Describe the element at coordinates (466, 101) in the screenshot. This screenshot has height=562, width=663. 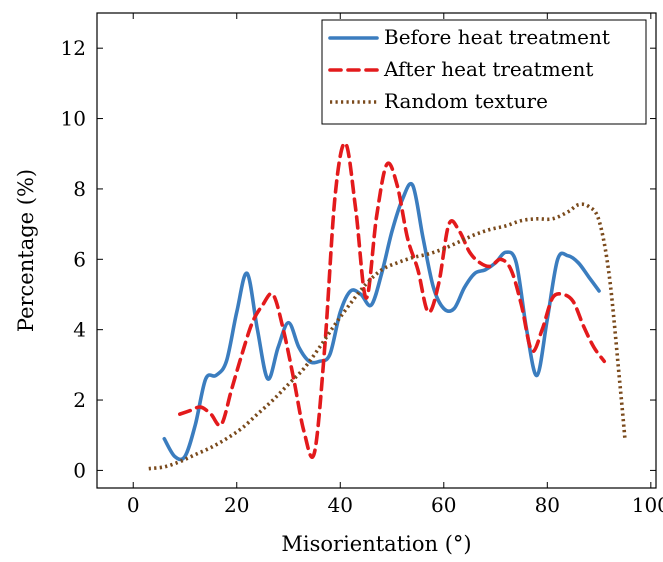
I see `legend-label-3: Random texture` at that location.